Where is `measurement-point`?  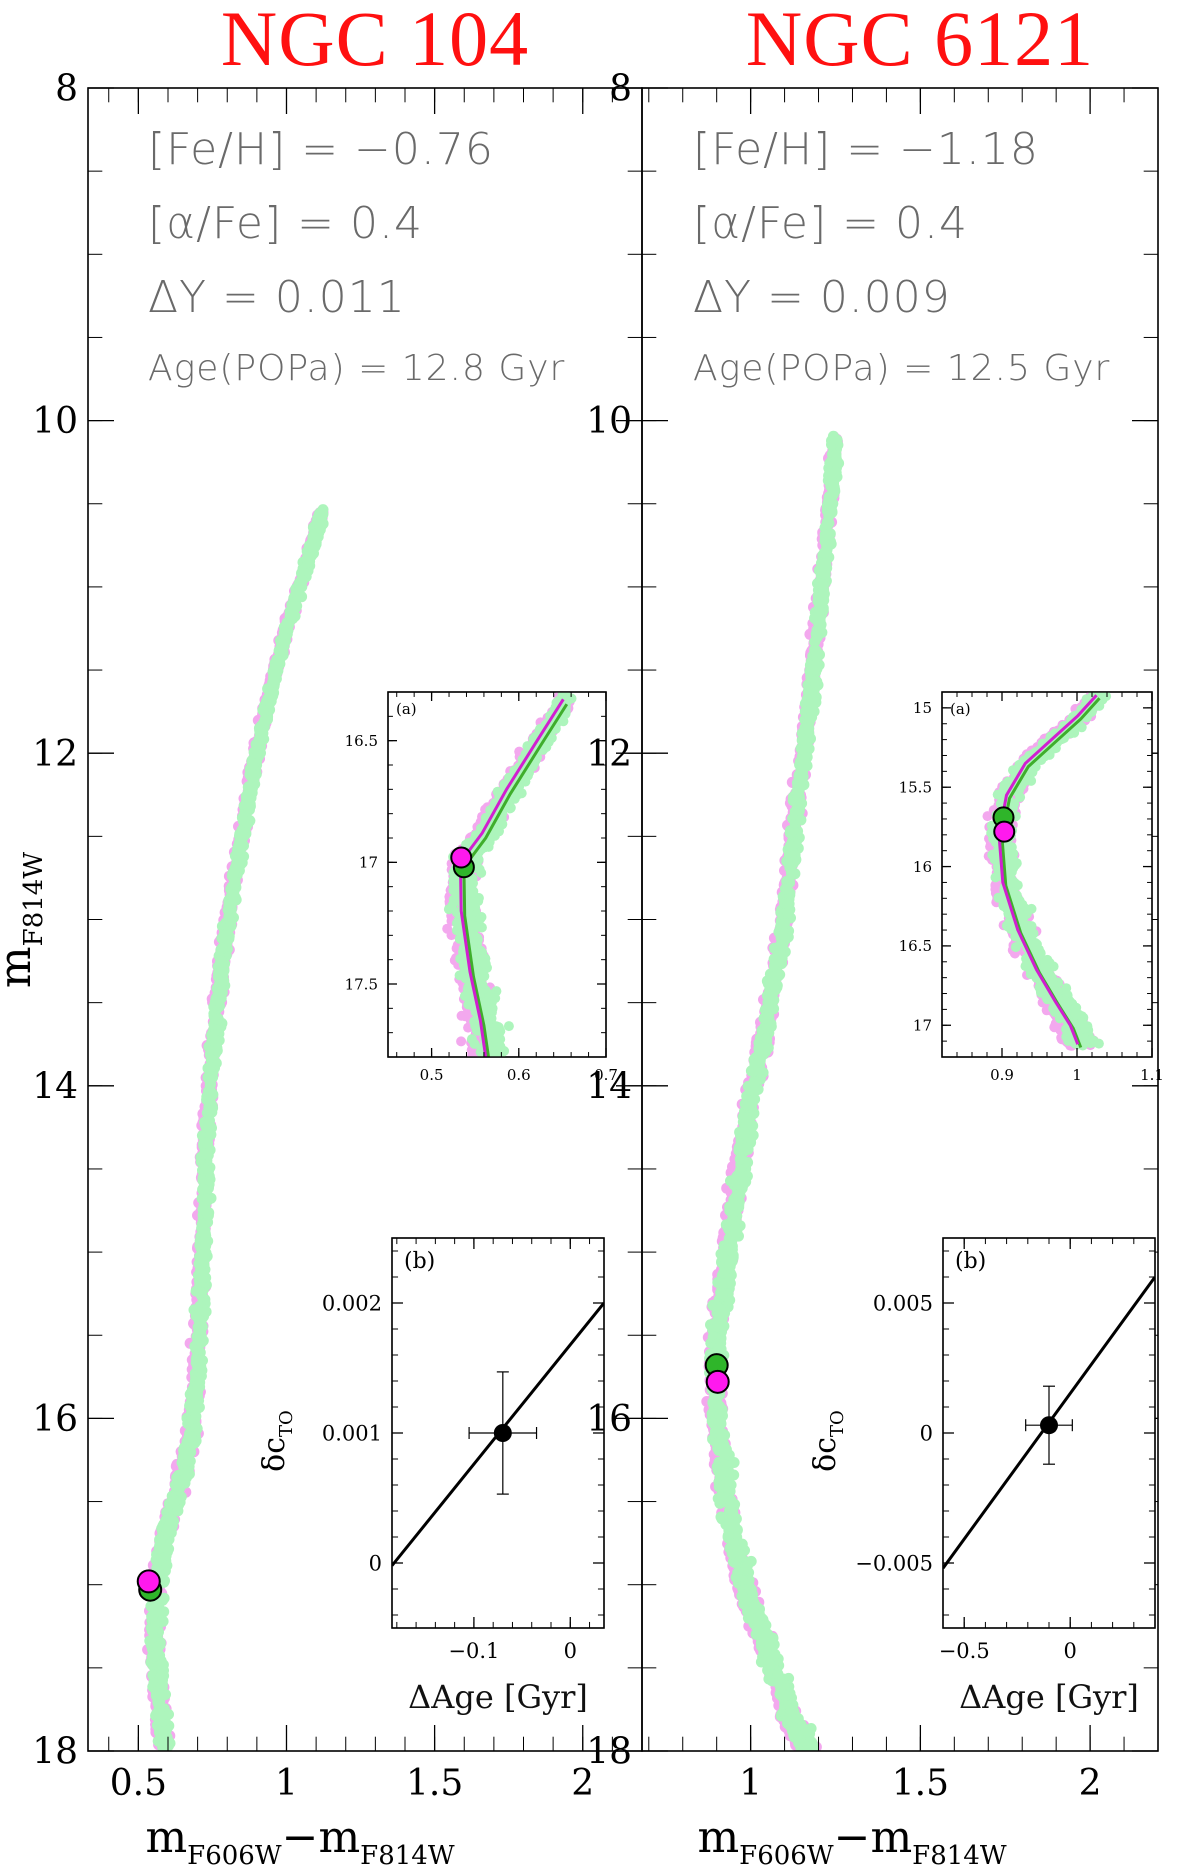 measurement-point is located at coordinates (502, 1433).